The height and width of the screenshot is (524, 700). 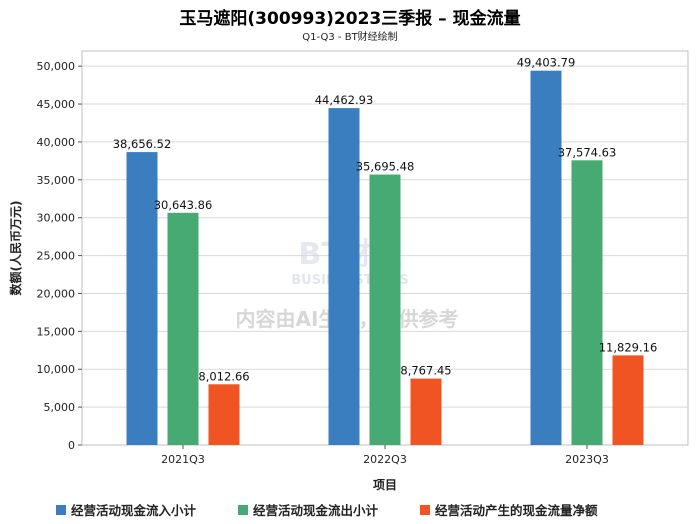 What do you see at coordinates (71, 445) in the screenshot?
I see `y-tick-label-0: 0` at bounding box center [71, 445].